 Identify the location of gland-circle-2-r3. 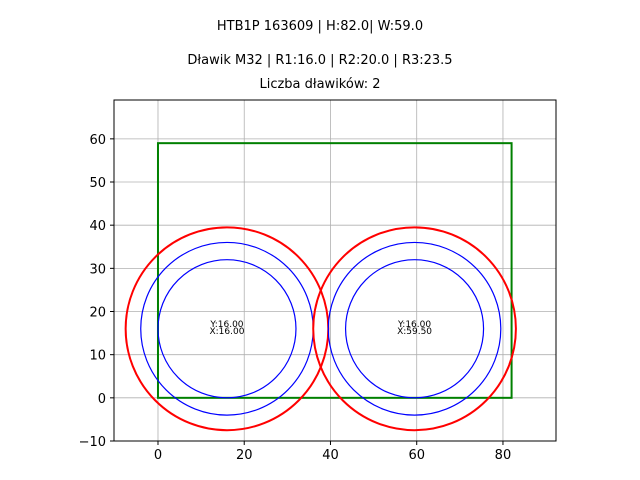
(414, 329).